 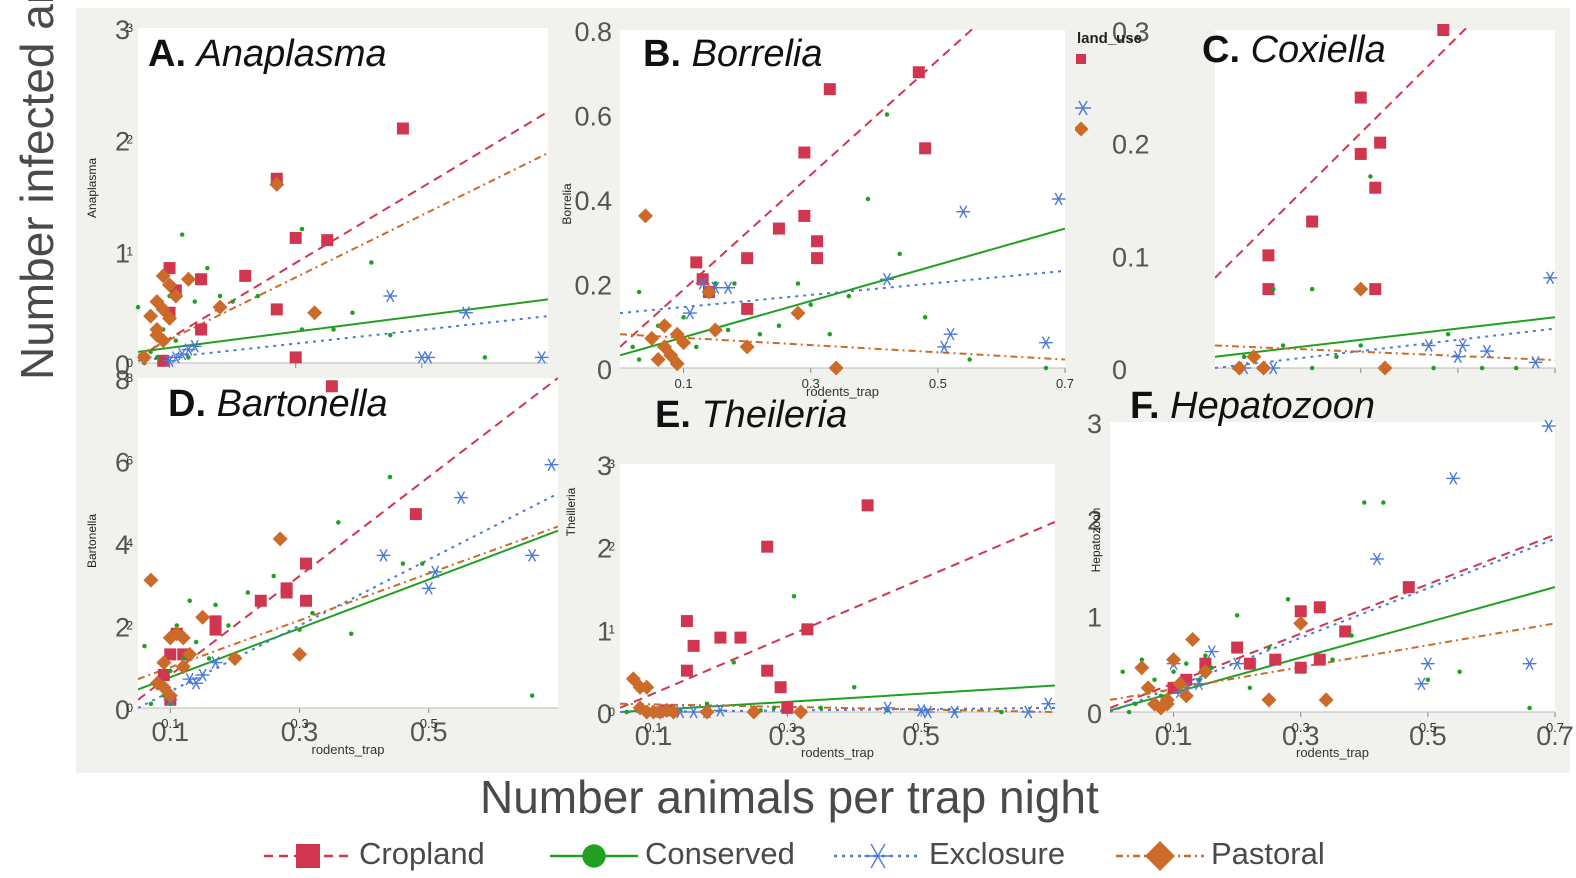 I want to click on y-tick-label-large: 0.8, so click(x=593, y=32).